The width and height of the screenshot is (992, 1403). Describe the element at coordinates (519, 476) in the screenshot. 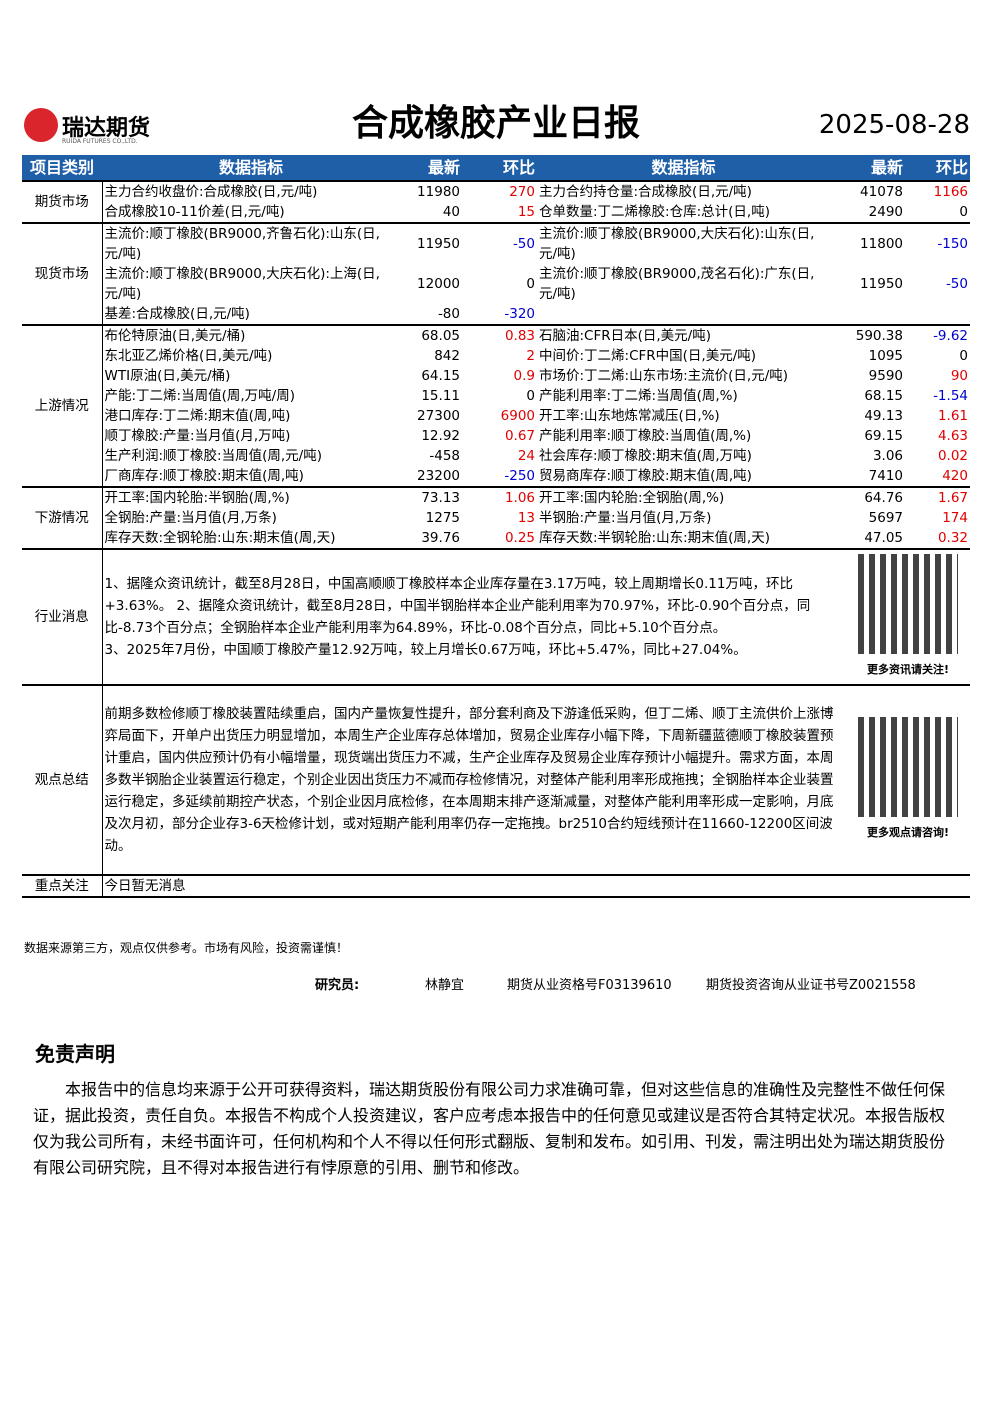

I see `change-value: -250` at that location.